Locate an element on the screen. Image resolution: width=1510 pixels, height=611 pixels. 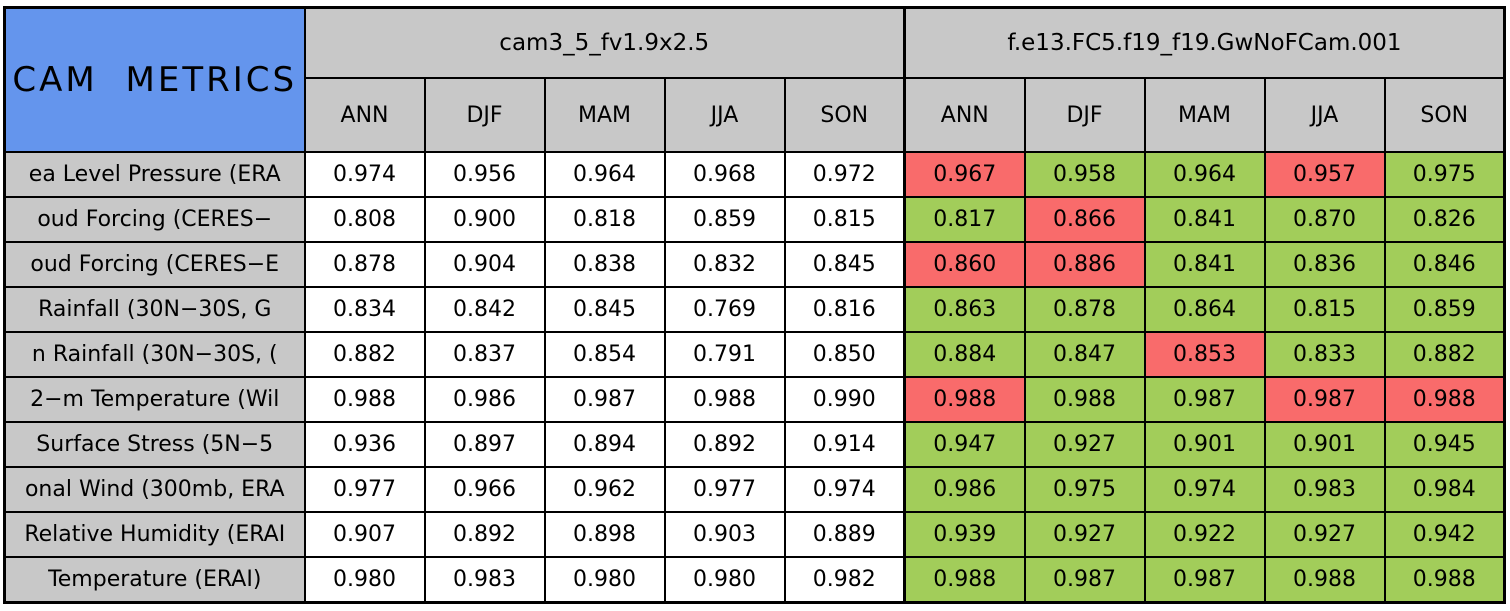
metric-value: 0.945 is located at coordinates (1444, 444).